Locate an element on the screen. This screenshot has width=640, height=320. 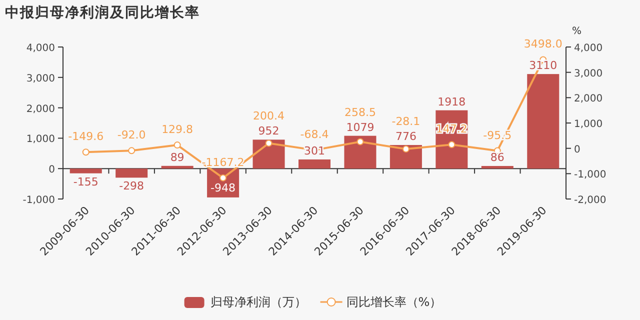
y-tick-label: 2,000 is located at coordinates (40, 109).